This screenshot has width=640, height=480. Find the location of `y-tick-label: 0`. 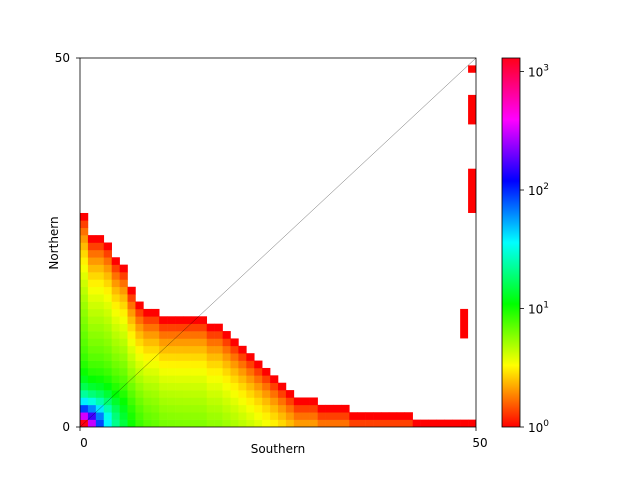

y-tick-label: 0 is located at coordinates (66, 427).